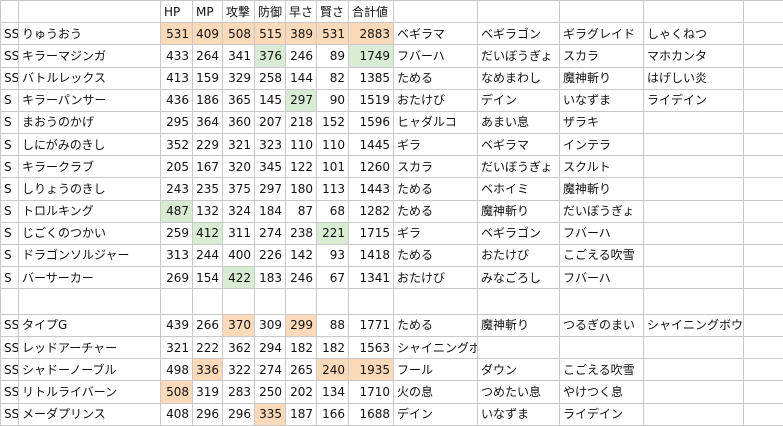 The height and width of the screenshot is (426, 783). What do you see at coordinates (301, 348) in the screenshot?
I see `stat-cell: 182` at bounding box center [301, 348].